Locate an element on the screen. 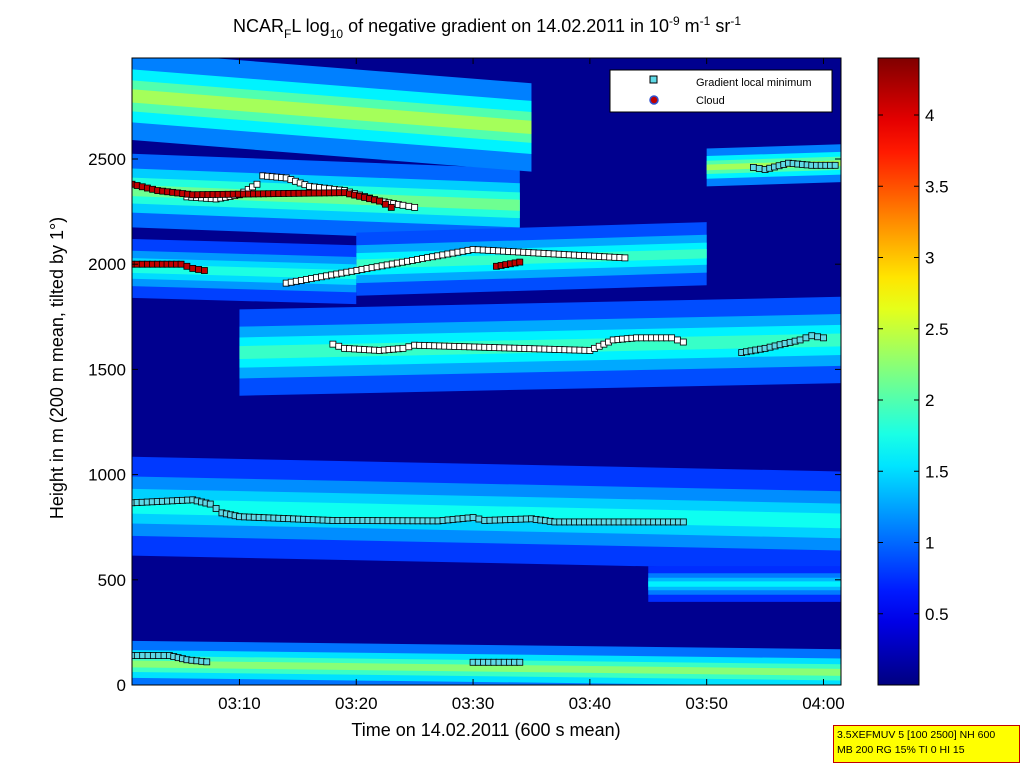 Image resolution: width=1023 pixels, height=767 pixels. y-tick-label: 2000 is located at coordinates (107, 264).